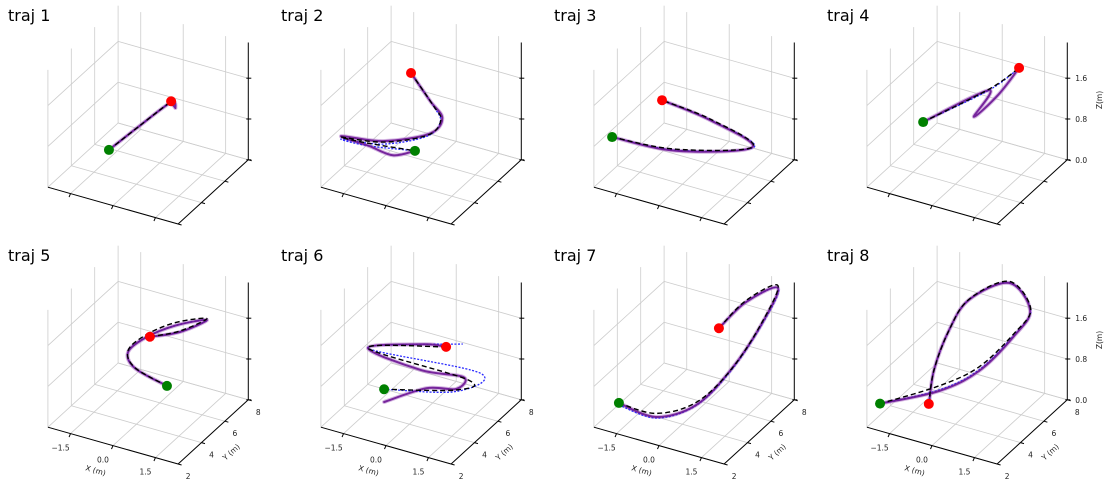  I want to click on subplot-5: −1.5 0.0 1.5 2 4 6 8 X (m) Y (m) traj 5, so click(134, 363).